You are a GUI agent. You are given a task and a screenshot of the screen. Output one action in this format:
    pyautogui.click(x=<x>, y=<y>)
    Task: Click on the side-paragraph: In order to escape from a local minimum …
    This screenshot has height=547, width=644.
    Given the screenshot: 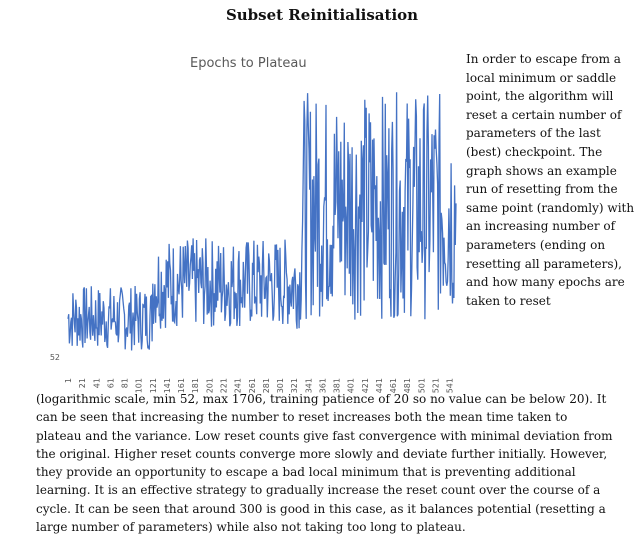 What is the action you would take?
    pyautogui.click(x=550, y=180)
    